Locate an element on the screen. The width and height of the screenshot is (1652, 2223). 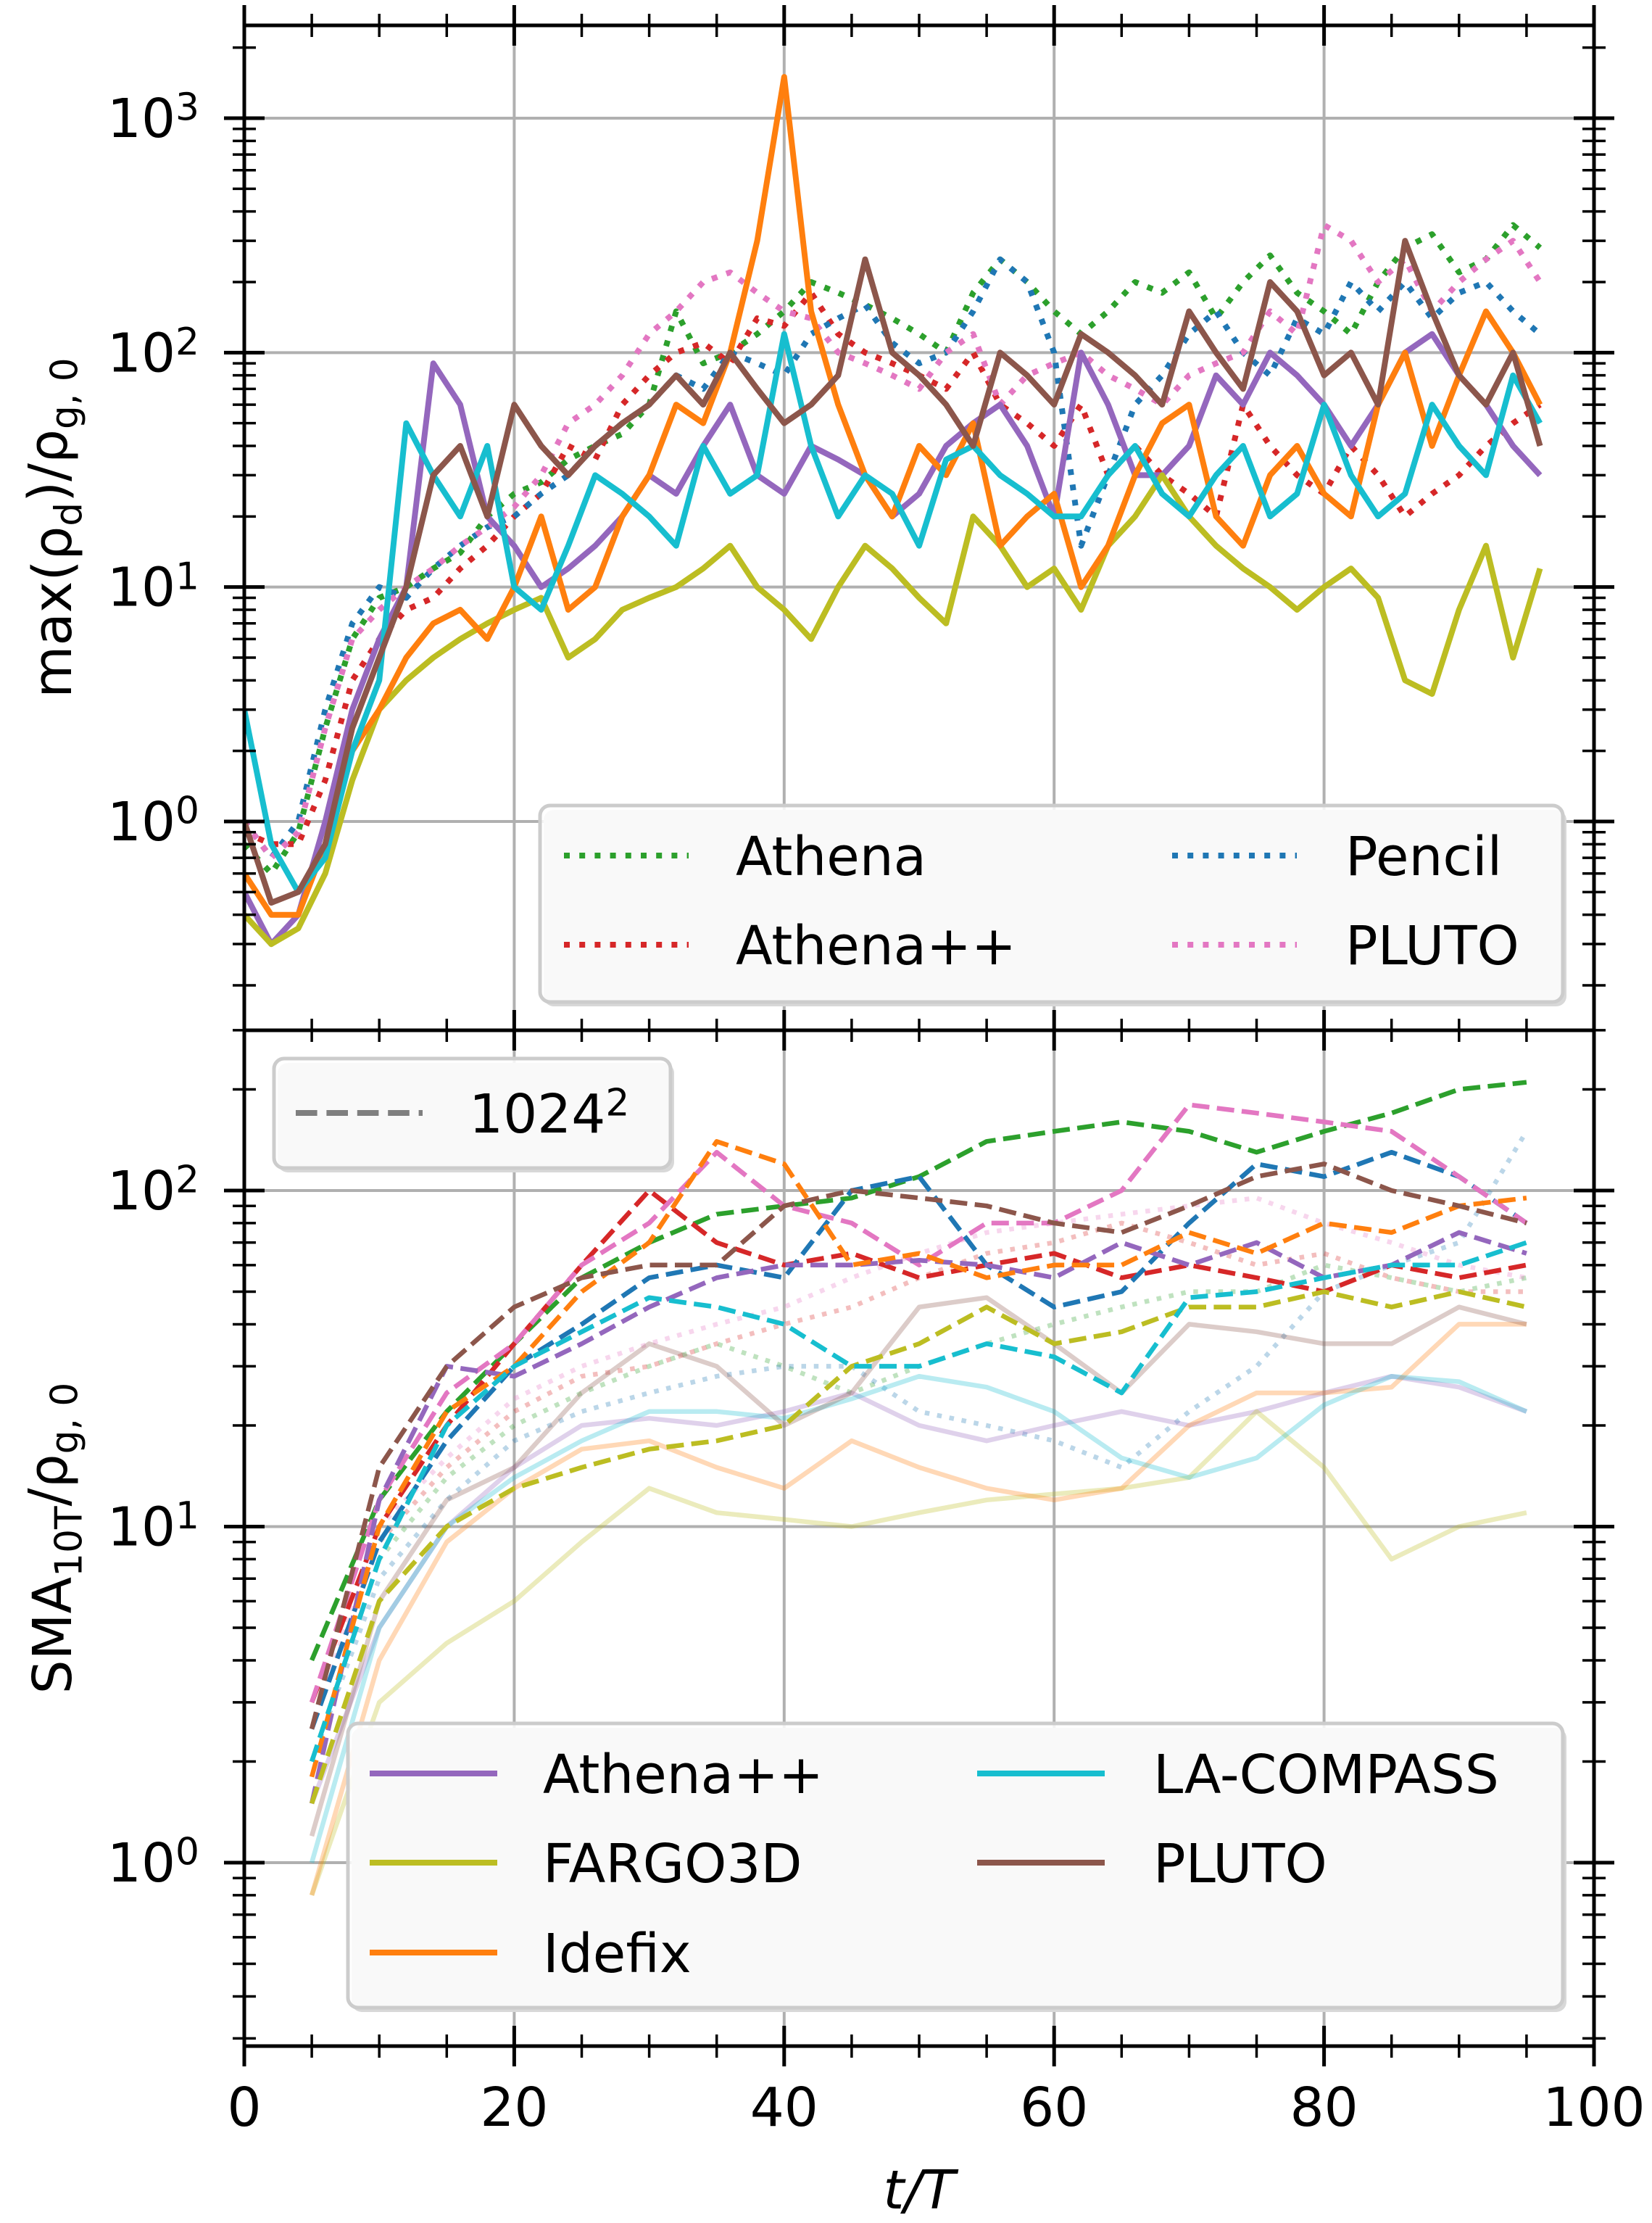
x-tick-label: 100 is located at coordinates (1594, 2108).